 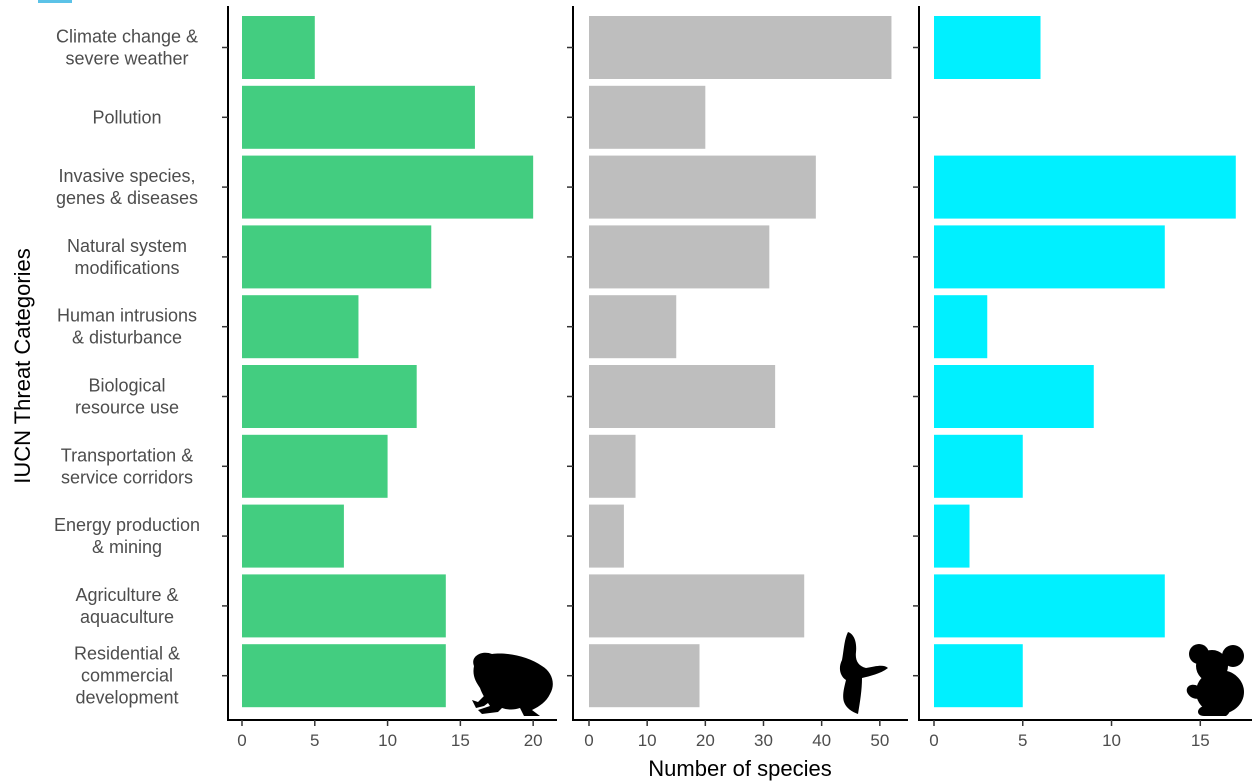 I want to click on x-tick-label: 50, so click(x=879, y=740).